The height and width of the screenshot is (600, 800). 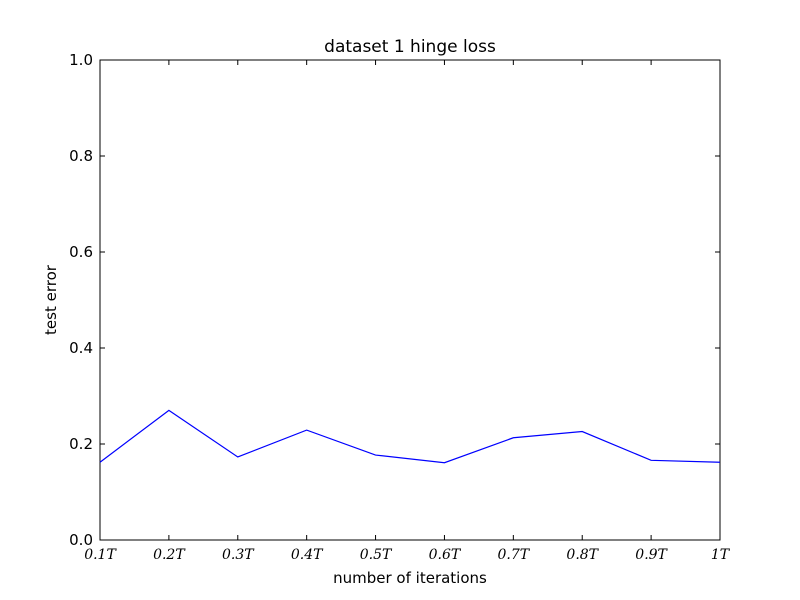 What do you see at coordinates (582, 555) in the screenshot?
I see `x-tick-label: 0.8T` at bounding box center [582, 555].